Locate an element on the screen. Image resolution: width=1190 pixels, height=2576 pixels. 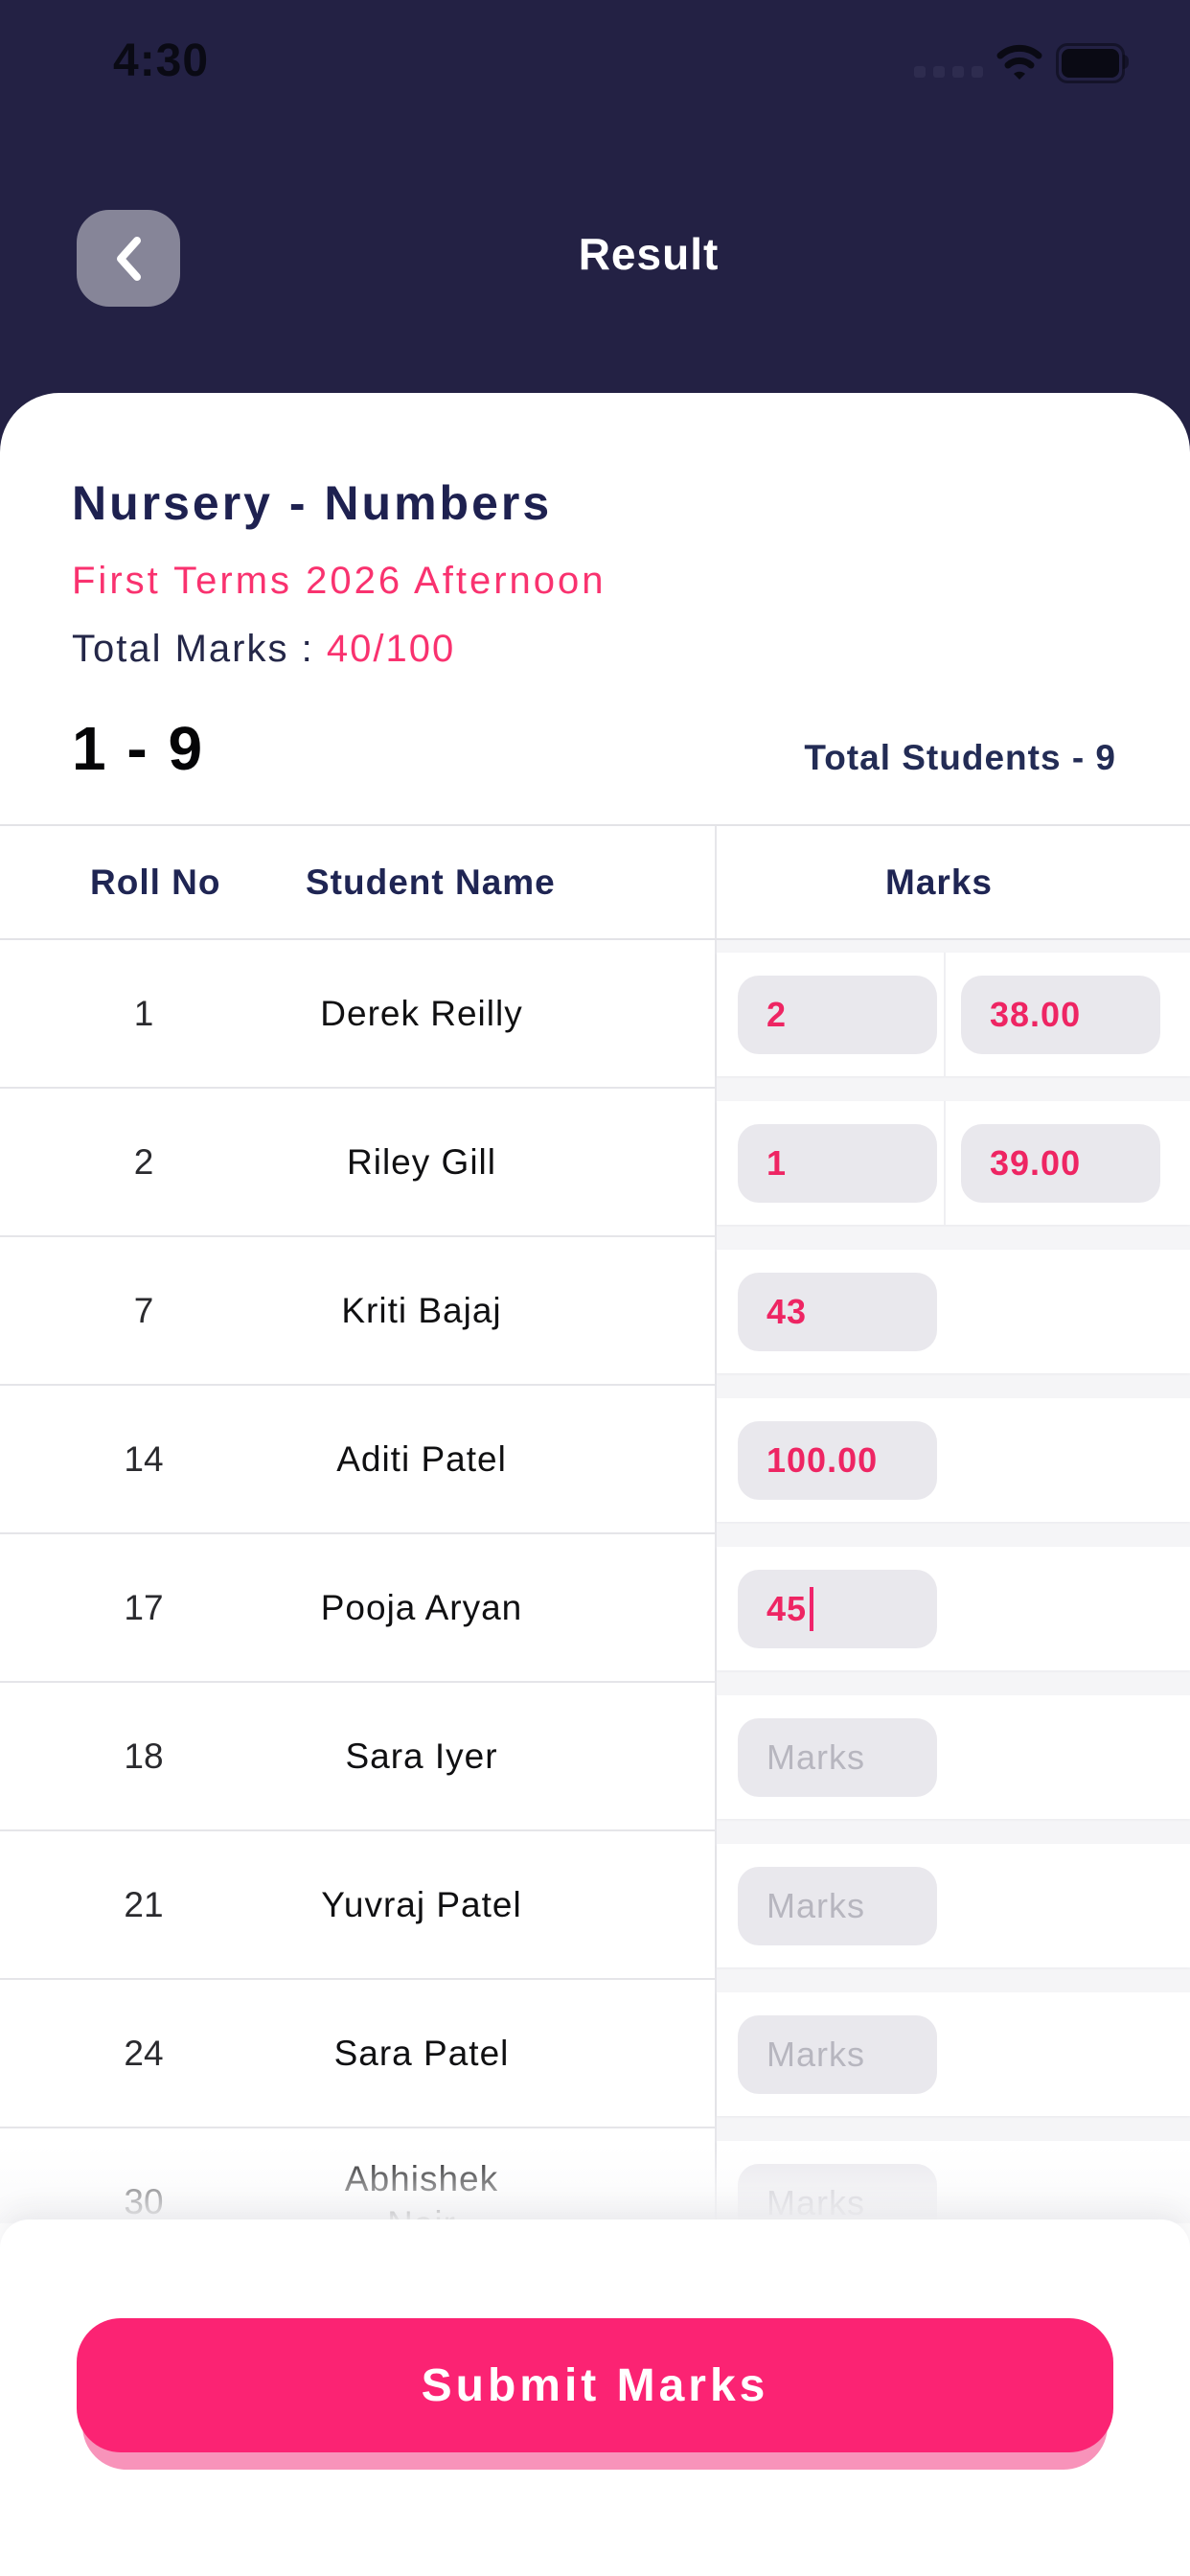
roll-no: 14 is located at coordinates (144, 1458).